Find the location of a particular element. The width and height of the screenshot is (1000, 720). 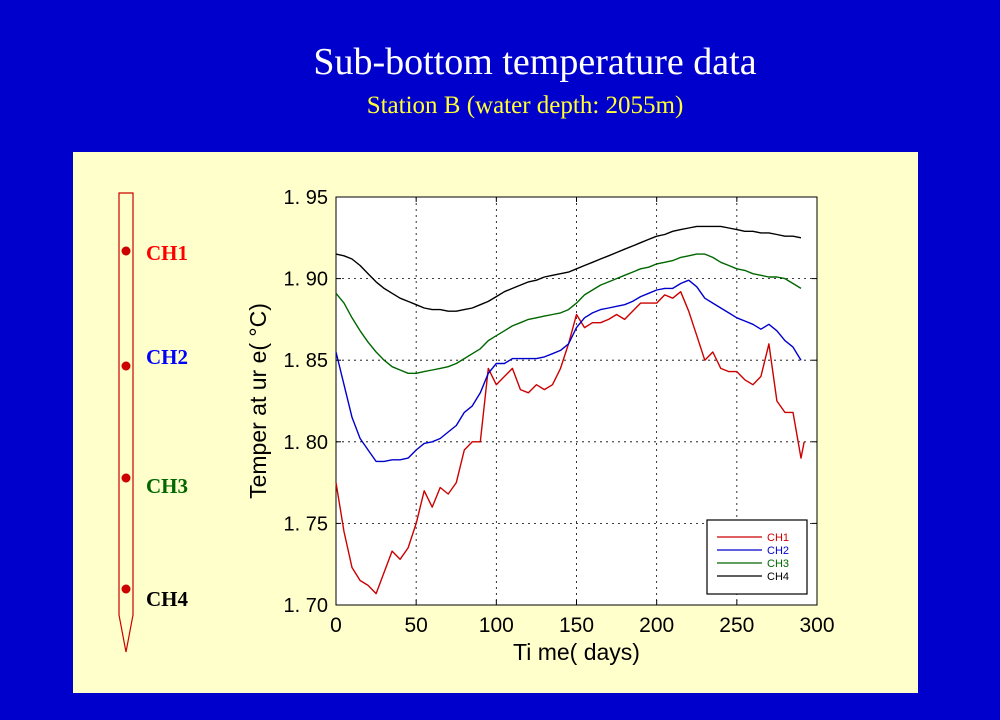

x-tick-label: 50 is located at coordinates (415, 625).